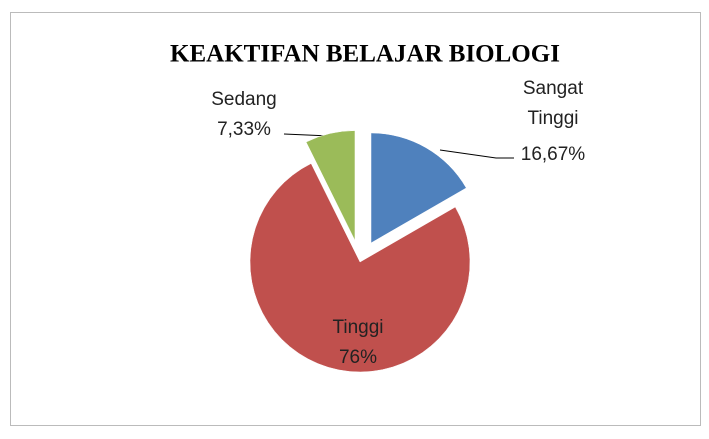 This screenshot has height=439, width=709. Describe the element at coordinates (553, 103) in the screenshot. I see `category-label: Sangat Tinggi` at that location.